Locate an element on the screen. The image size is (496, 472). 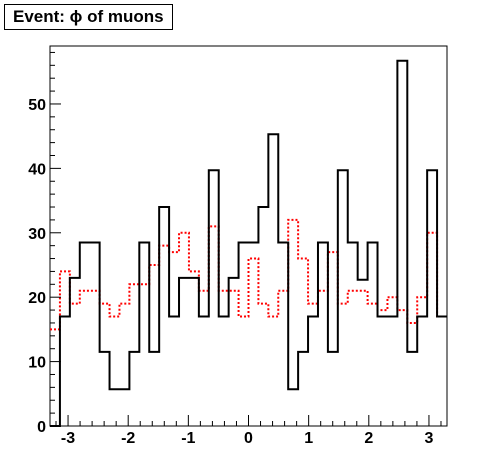
x-tick-label: -3 is located at coordinates (68, 438).